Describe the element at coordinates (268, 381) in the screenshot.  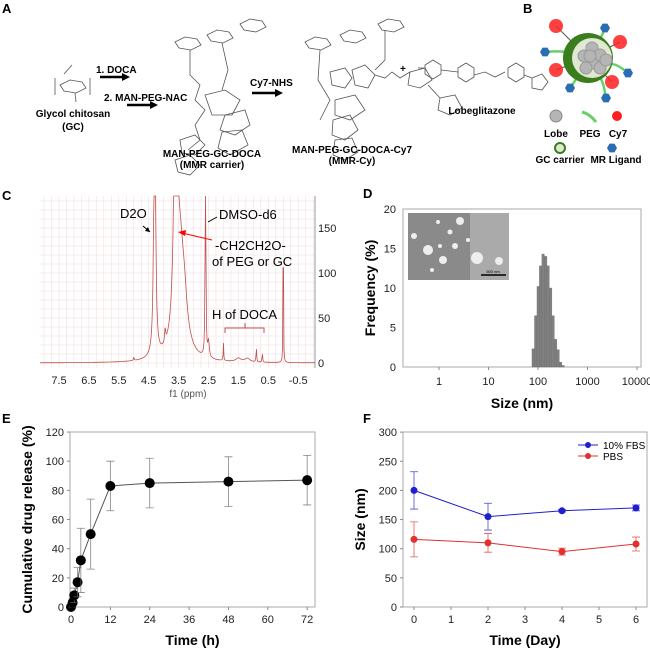
I see `x-tick-label: 0.5` at that location.